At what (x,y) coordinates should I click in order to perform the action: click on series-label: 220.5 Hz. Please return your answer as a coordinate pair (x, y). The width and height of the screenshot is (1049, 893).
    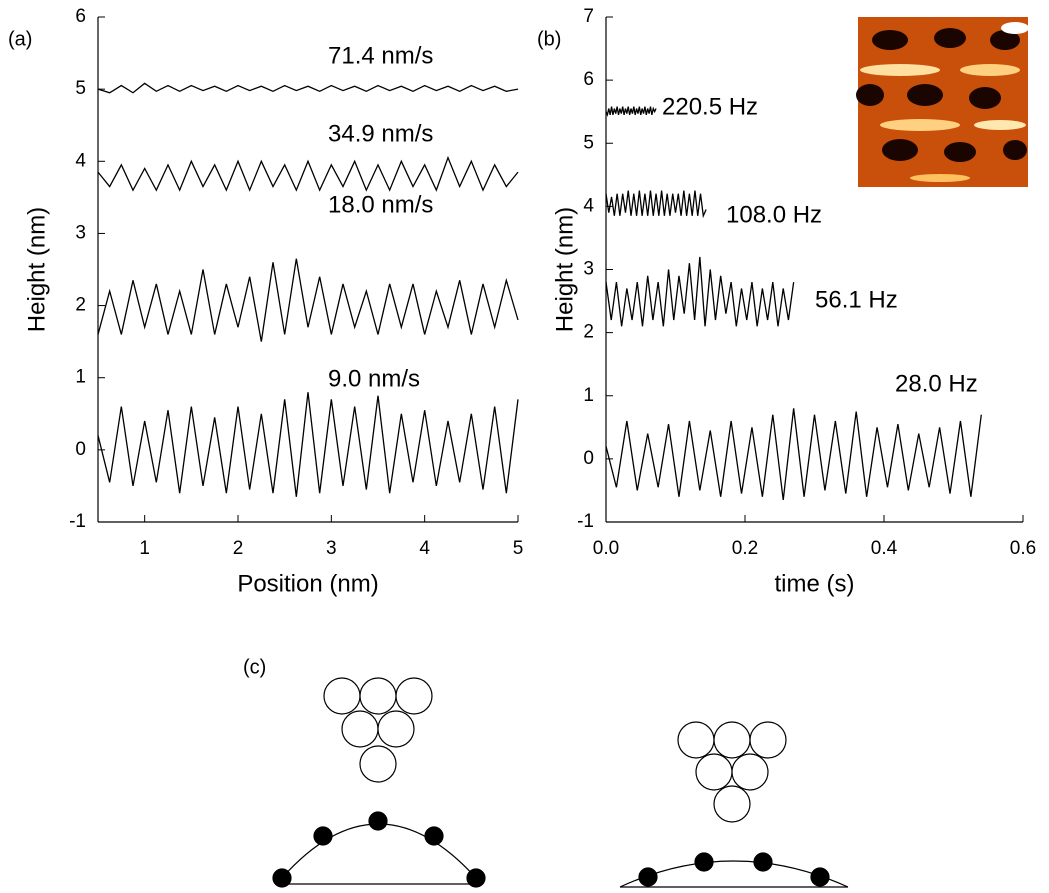
    Looking at the image, I should click on (710, 106).